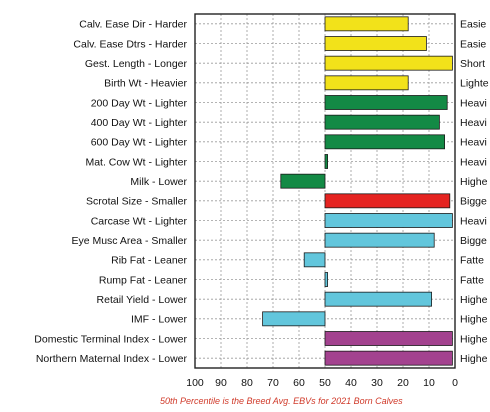 This screenshot has width=490, height=412. I want to click on category-label: Carcase Wt - Lighter, so click(139, 221).